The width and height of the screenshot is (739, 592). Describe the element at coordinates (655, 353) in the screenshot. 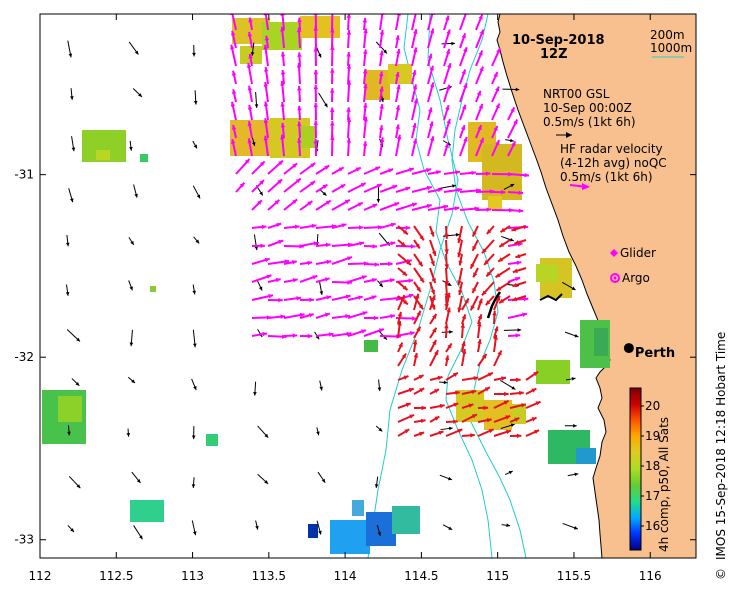

I see `perth-label: Perth` at that location.